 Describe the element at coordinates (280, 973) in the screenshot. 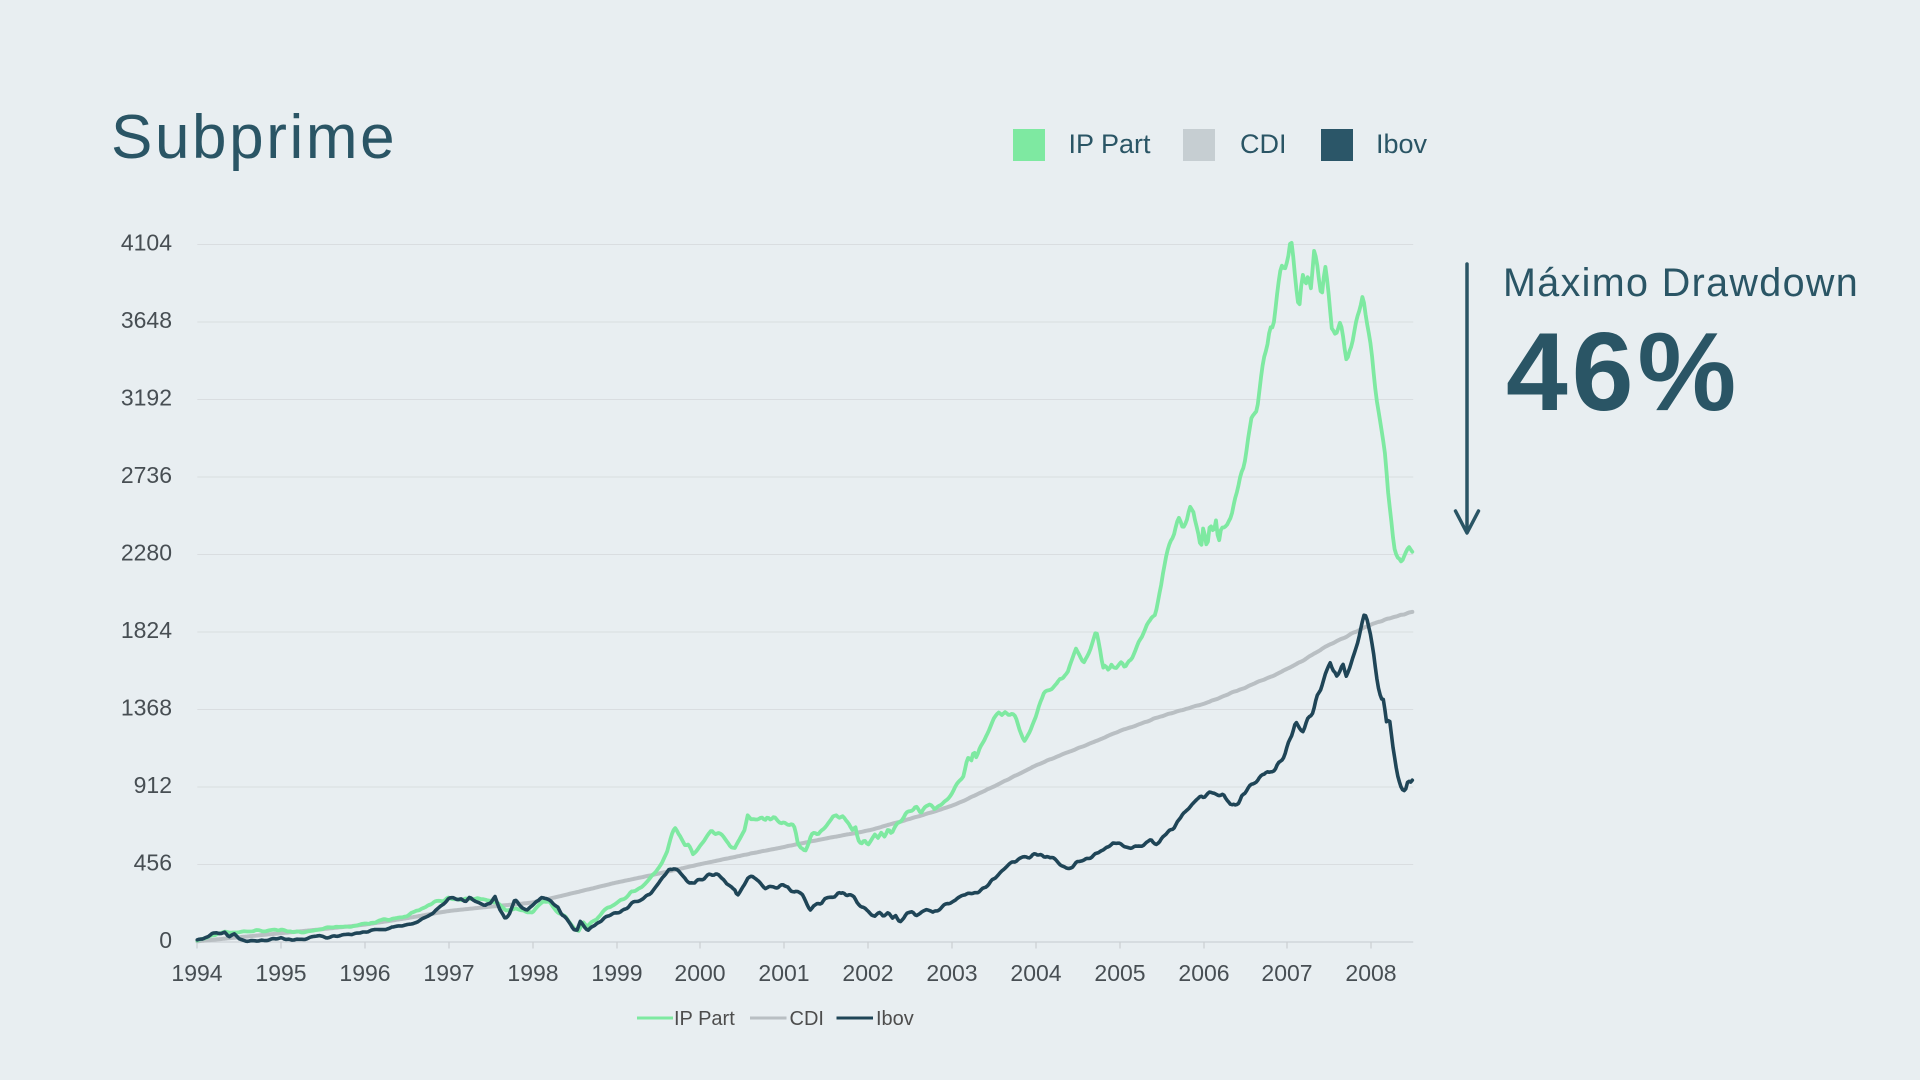

I see `svg-text: 1995` at that location.